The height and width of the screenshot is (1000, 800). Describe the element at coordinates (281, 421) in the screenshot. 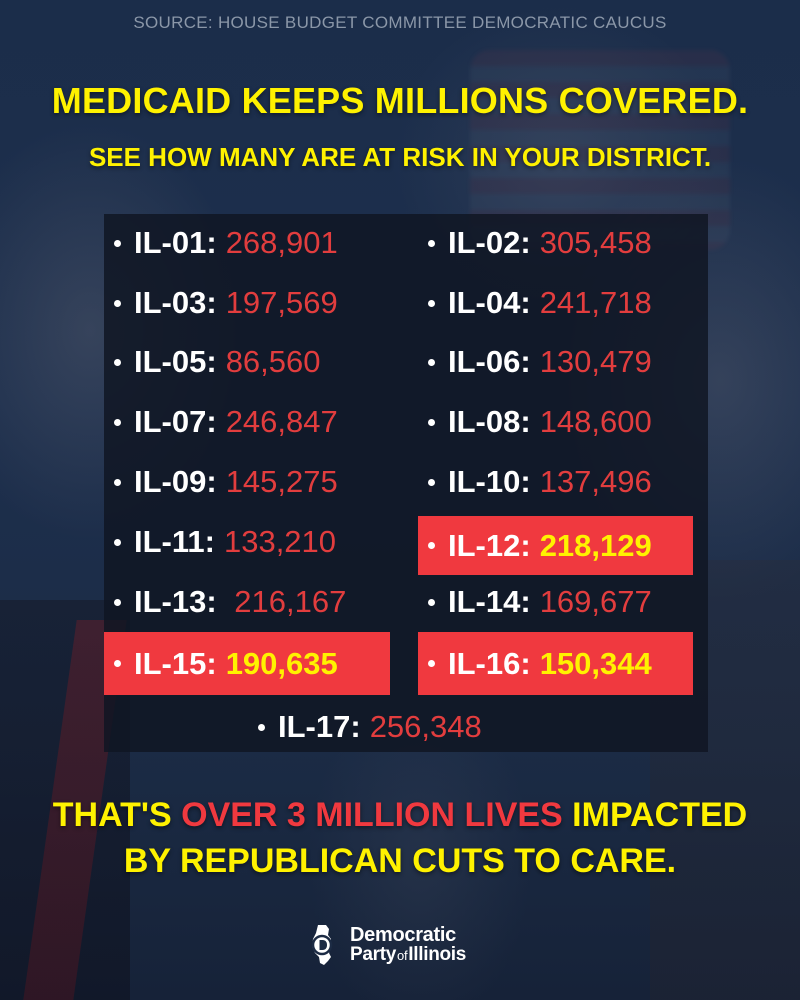

I see `district-value: 246,847` at that location.